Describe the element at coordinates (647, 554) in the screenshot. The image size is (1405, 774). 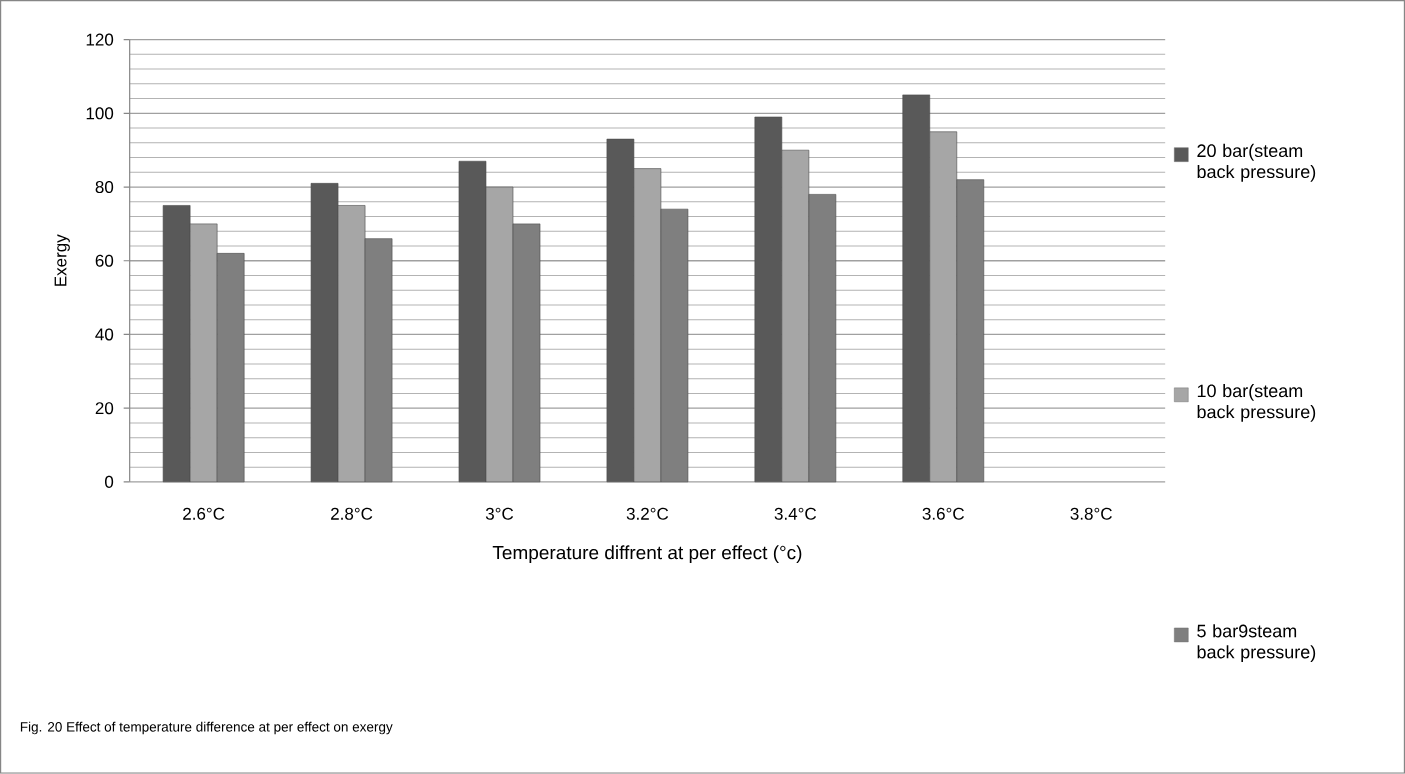
I see `x-axis-title: Temperature diffrent at per effect (°c)` at that location.